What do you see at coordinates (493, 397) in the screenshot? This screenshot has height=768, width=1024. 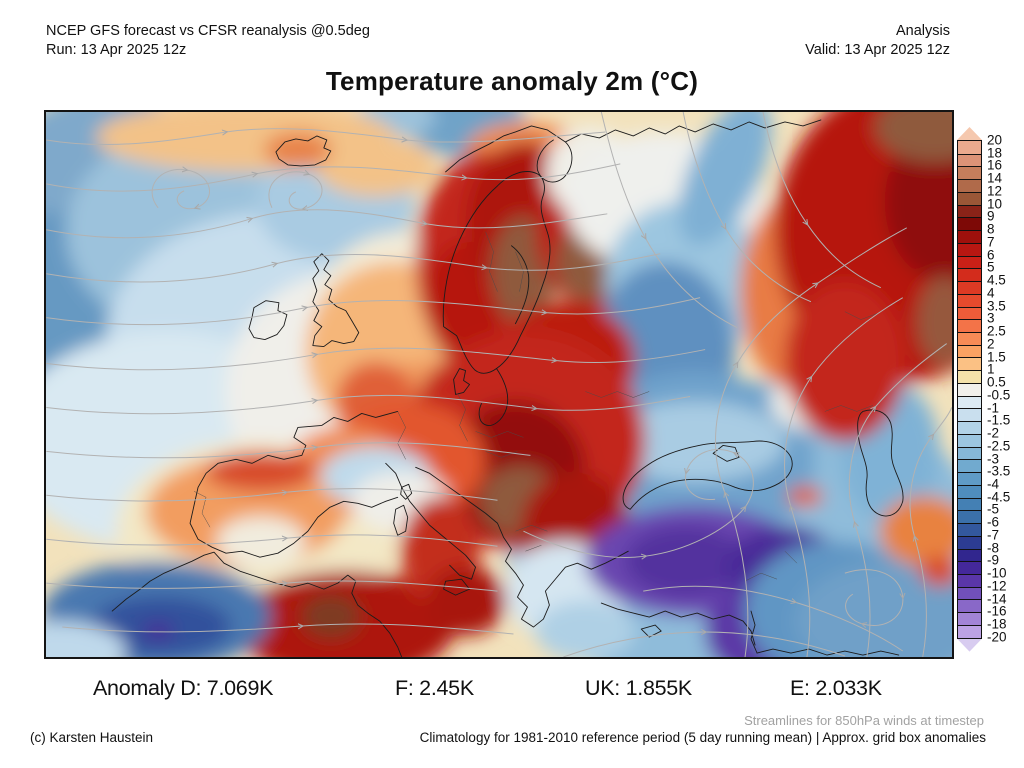 I see `coast-baltic` at bounding box center [493, 397].